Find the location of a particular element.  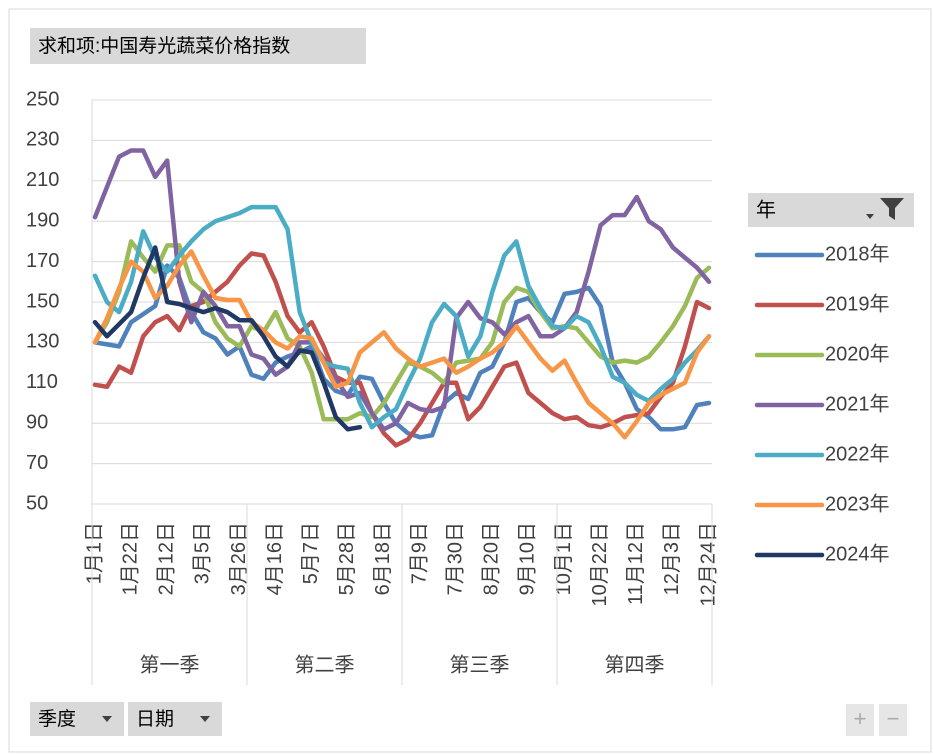

y-tick-label: 130 is located at coordinates (42, 342).